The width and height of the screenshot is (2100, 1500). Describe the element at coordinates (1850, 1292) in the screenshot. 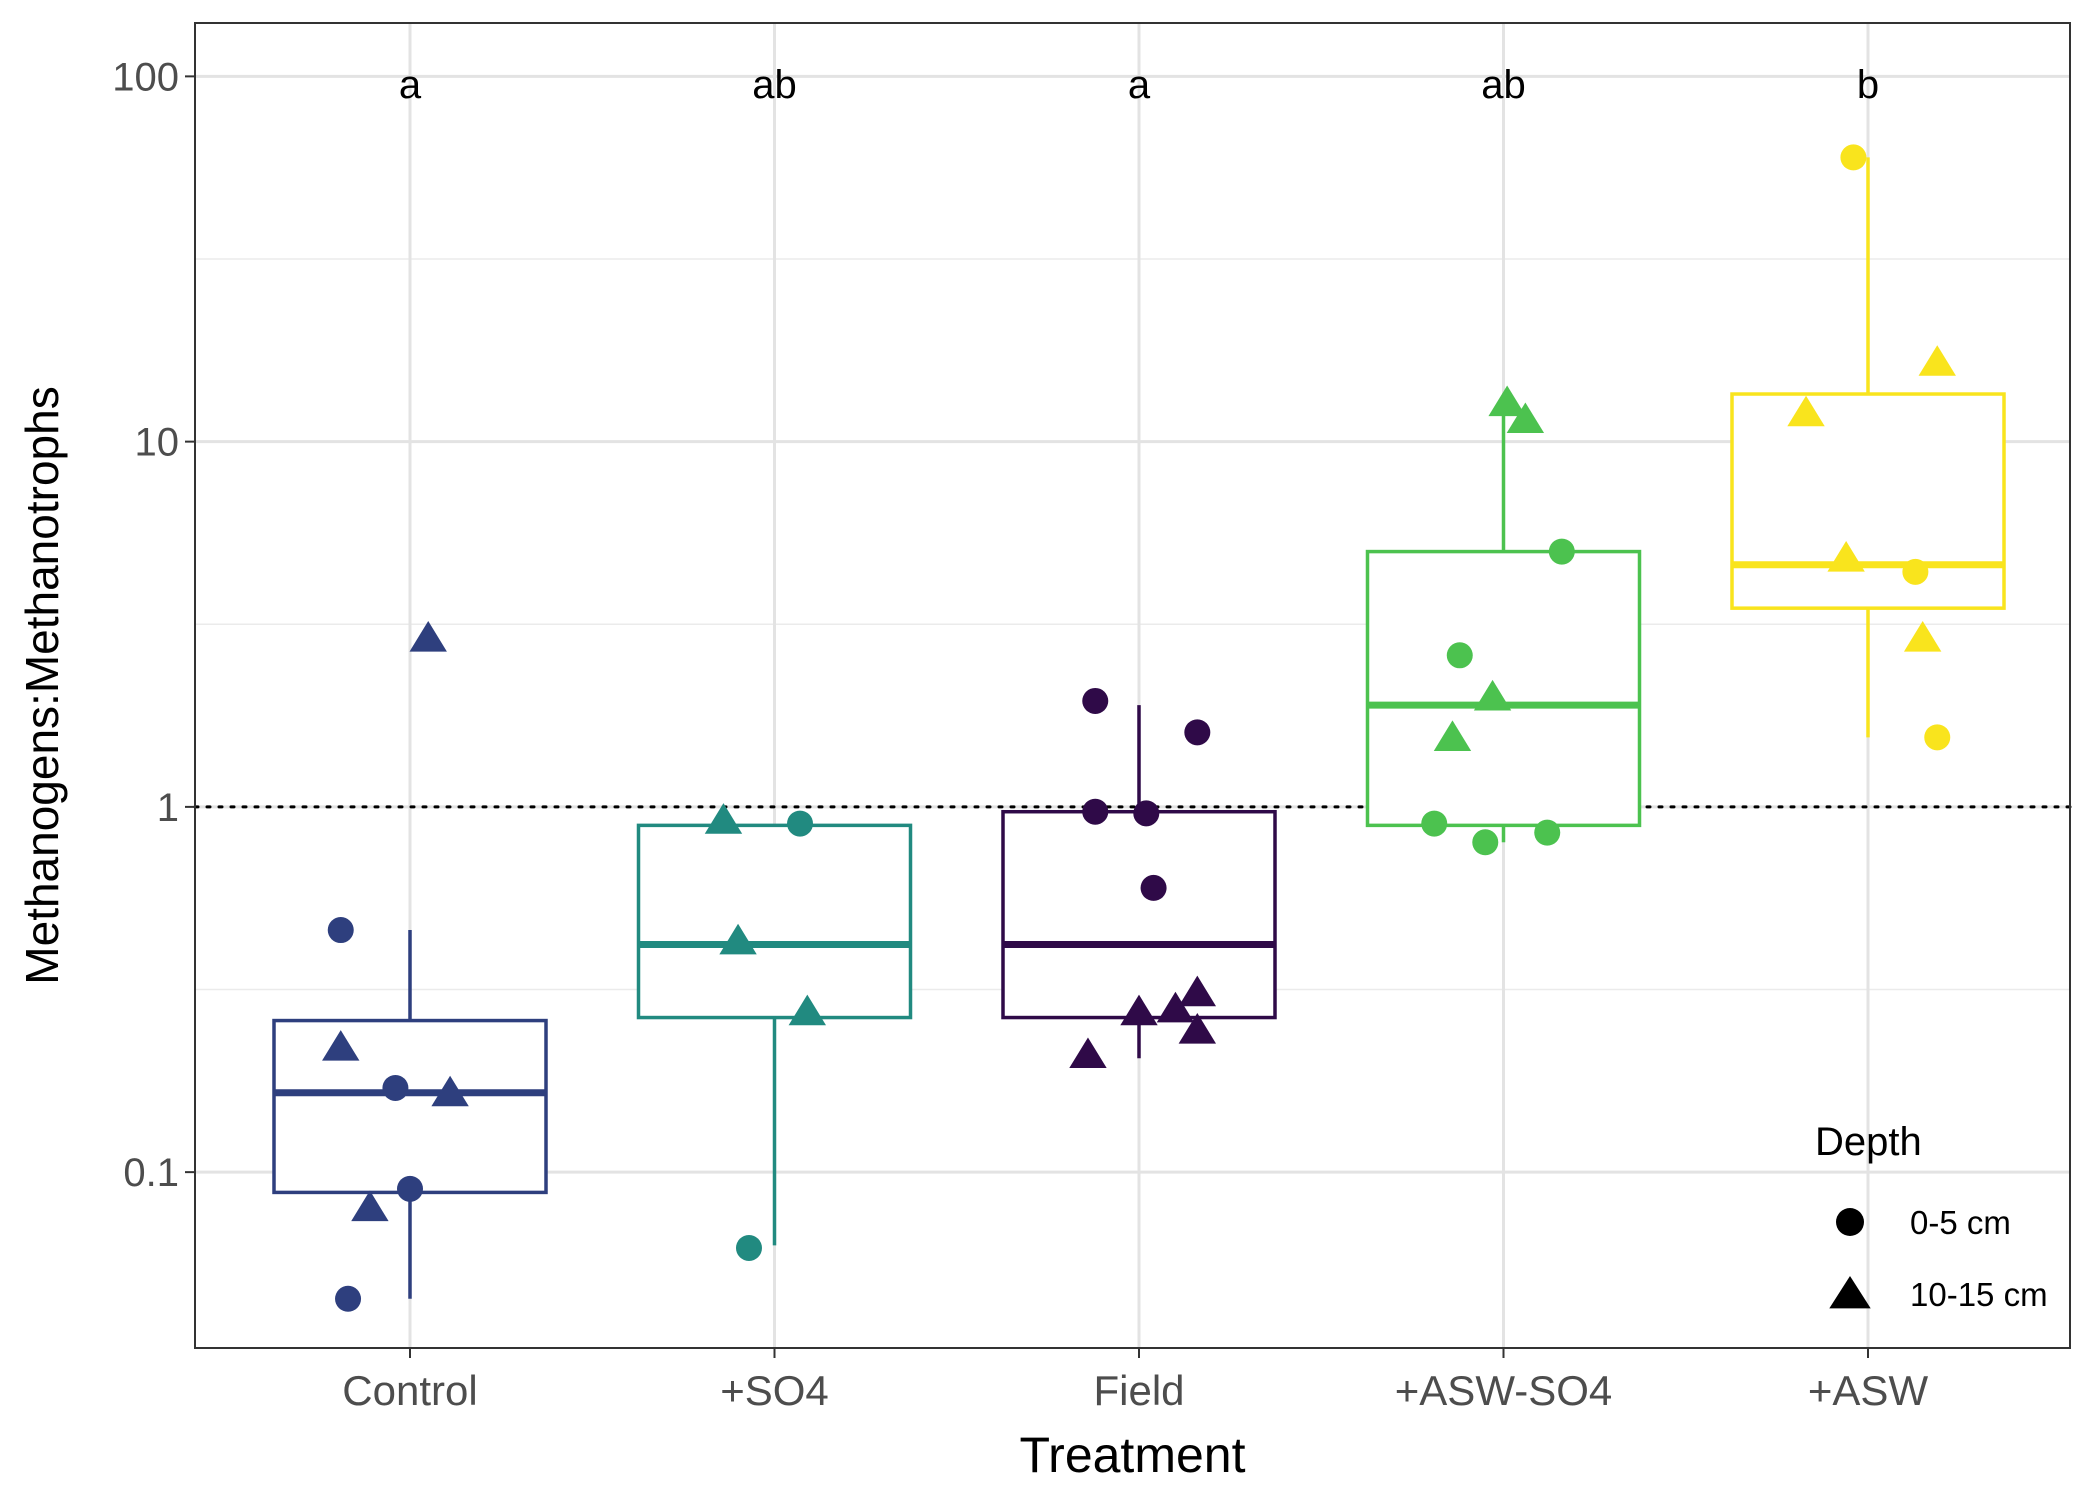

I see `legend-triangle-key` at that location.